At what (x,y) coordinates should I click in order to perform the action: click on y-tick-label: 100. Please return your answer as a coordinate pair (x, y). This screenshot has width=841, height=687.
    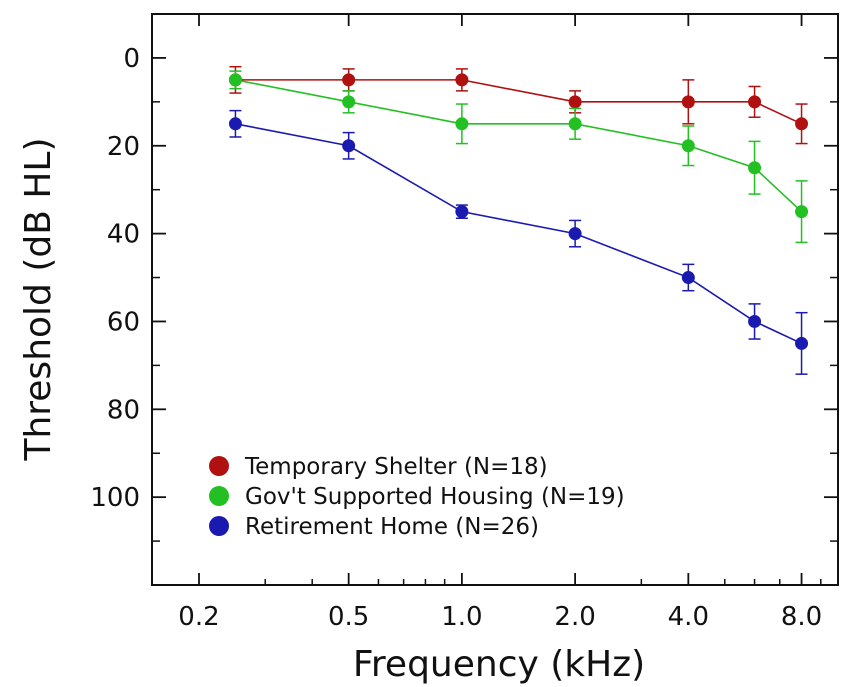
    Looking at the image, I should click on (115, 498).